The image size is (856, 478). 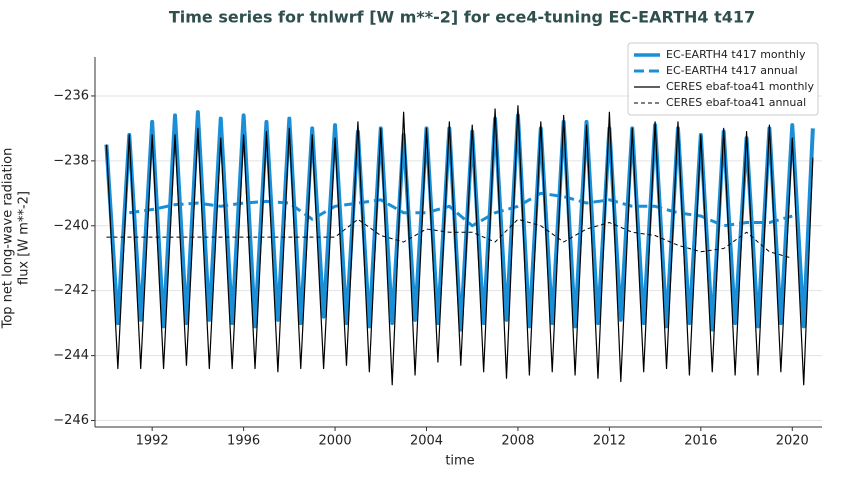 I want to click on y-tick-label: −242, so click(x=71, y=290).